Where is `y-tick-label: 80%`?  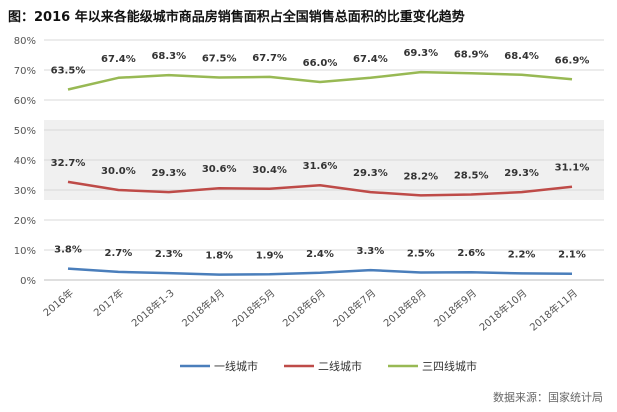 y-tick-label: 80% is located at coordinates (25, 41).